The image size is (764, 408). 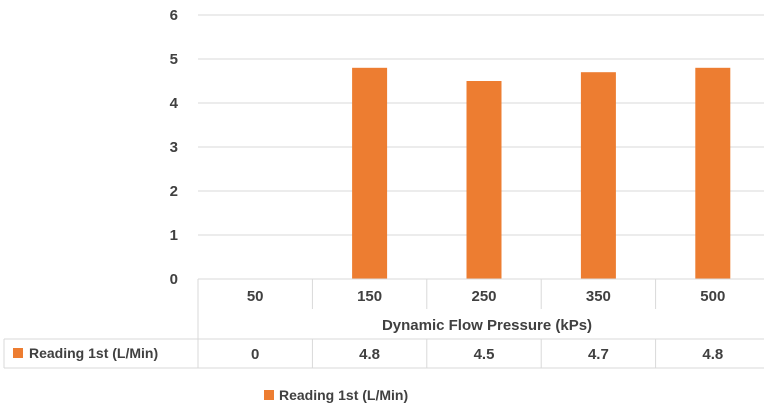 I want to click on category-label: 150, so click(x=369, y=296).